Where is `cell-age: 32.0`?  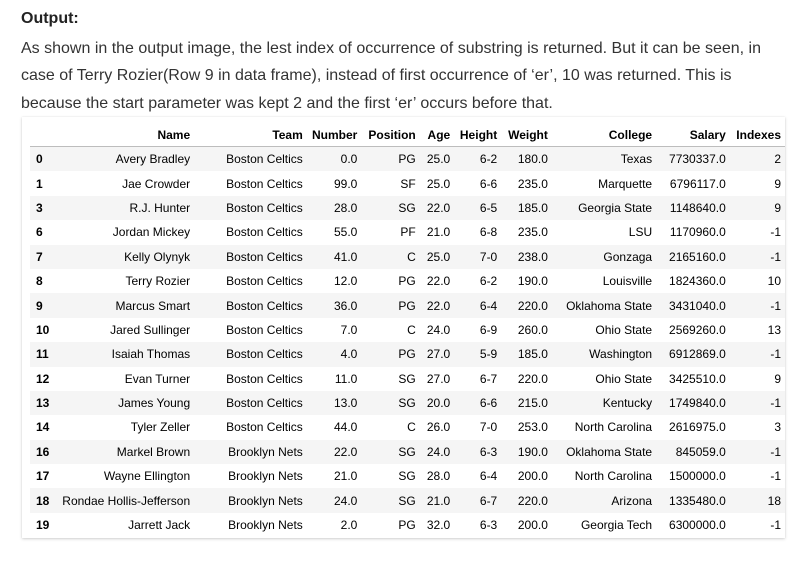 cell-age: 32.0 is located at coordinates (438, 525).